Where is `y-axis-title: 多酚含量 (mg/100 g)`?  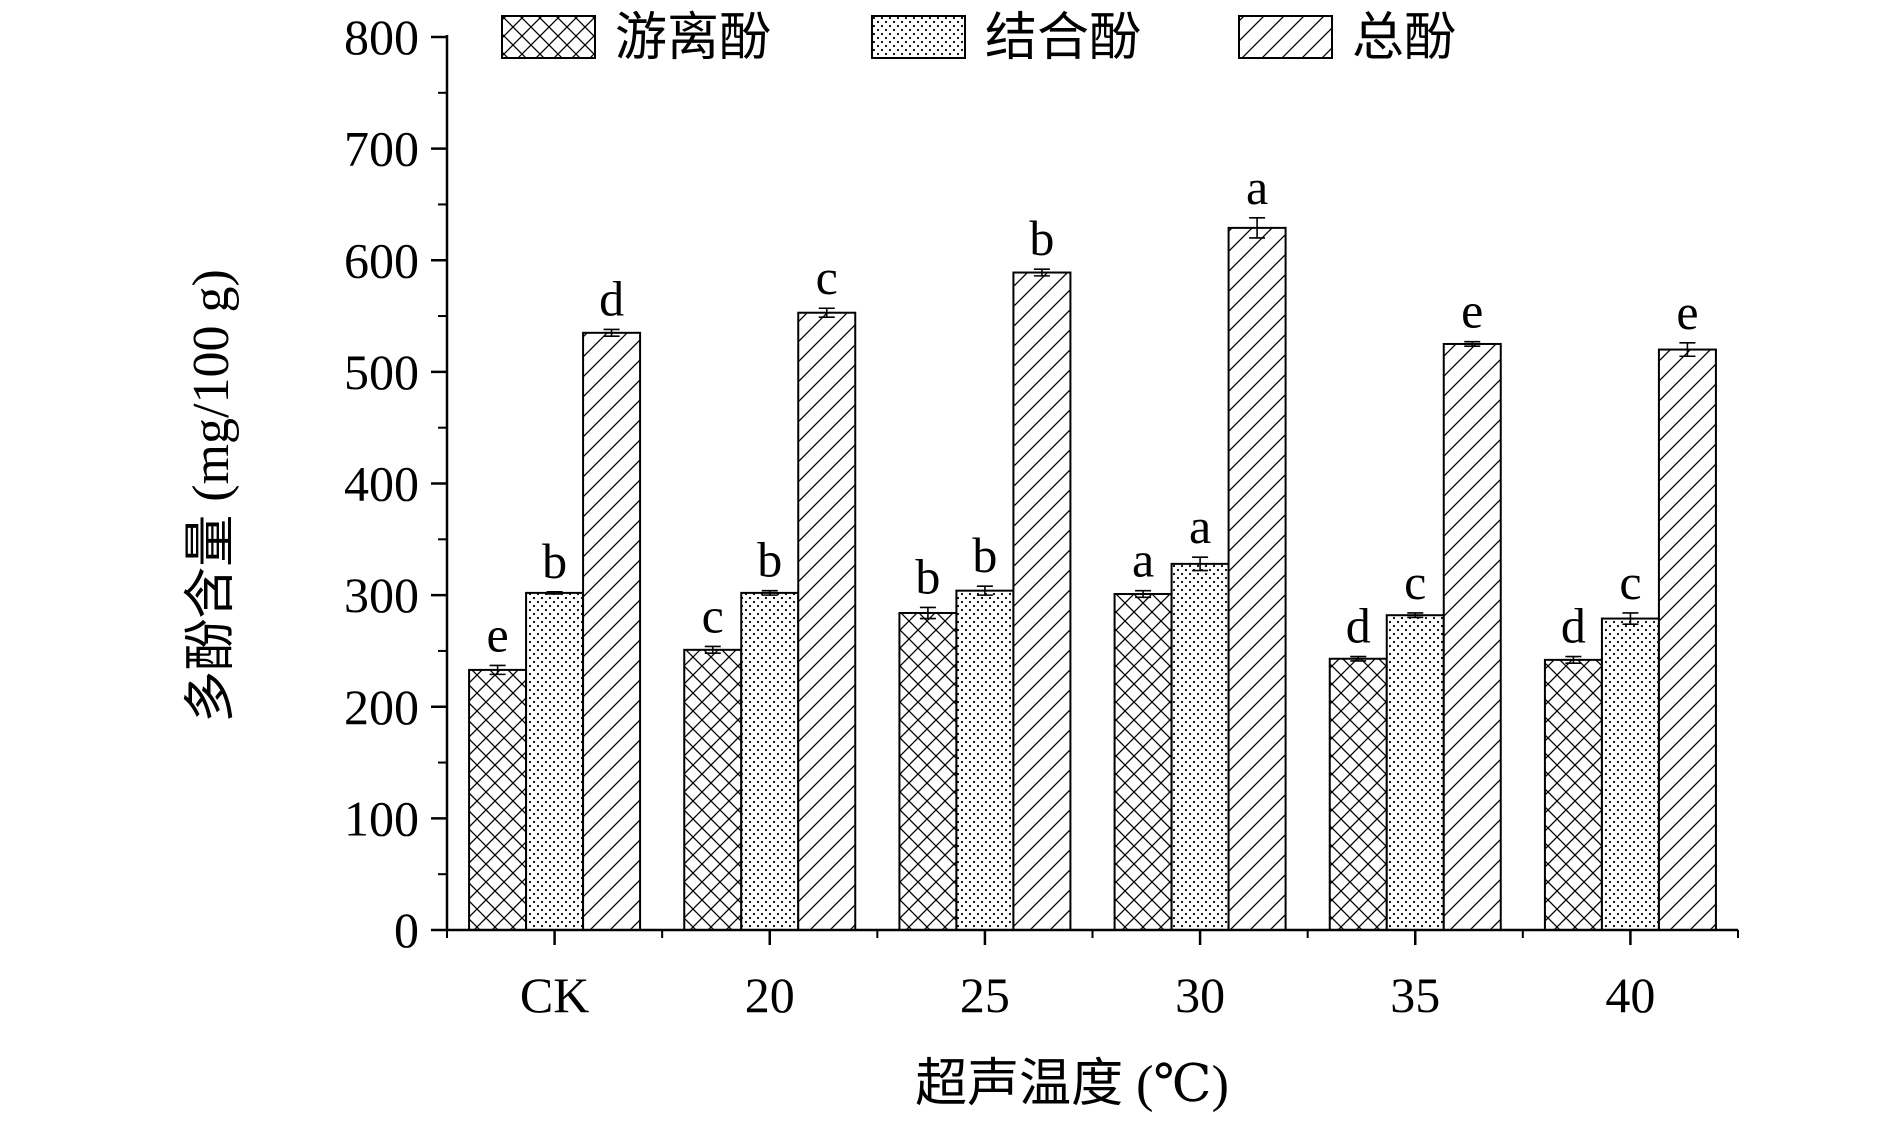 y-axis-title: 多酚含量 (mg/100 g) is located at coordinates (211, 496).